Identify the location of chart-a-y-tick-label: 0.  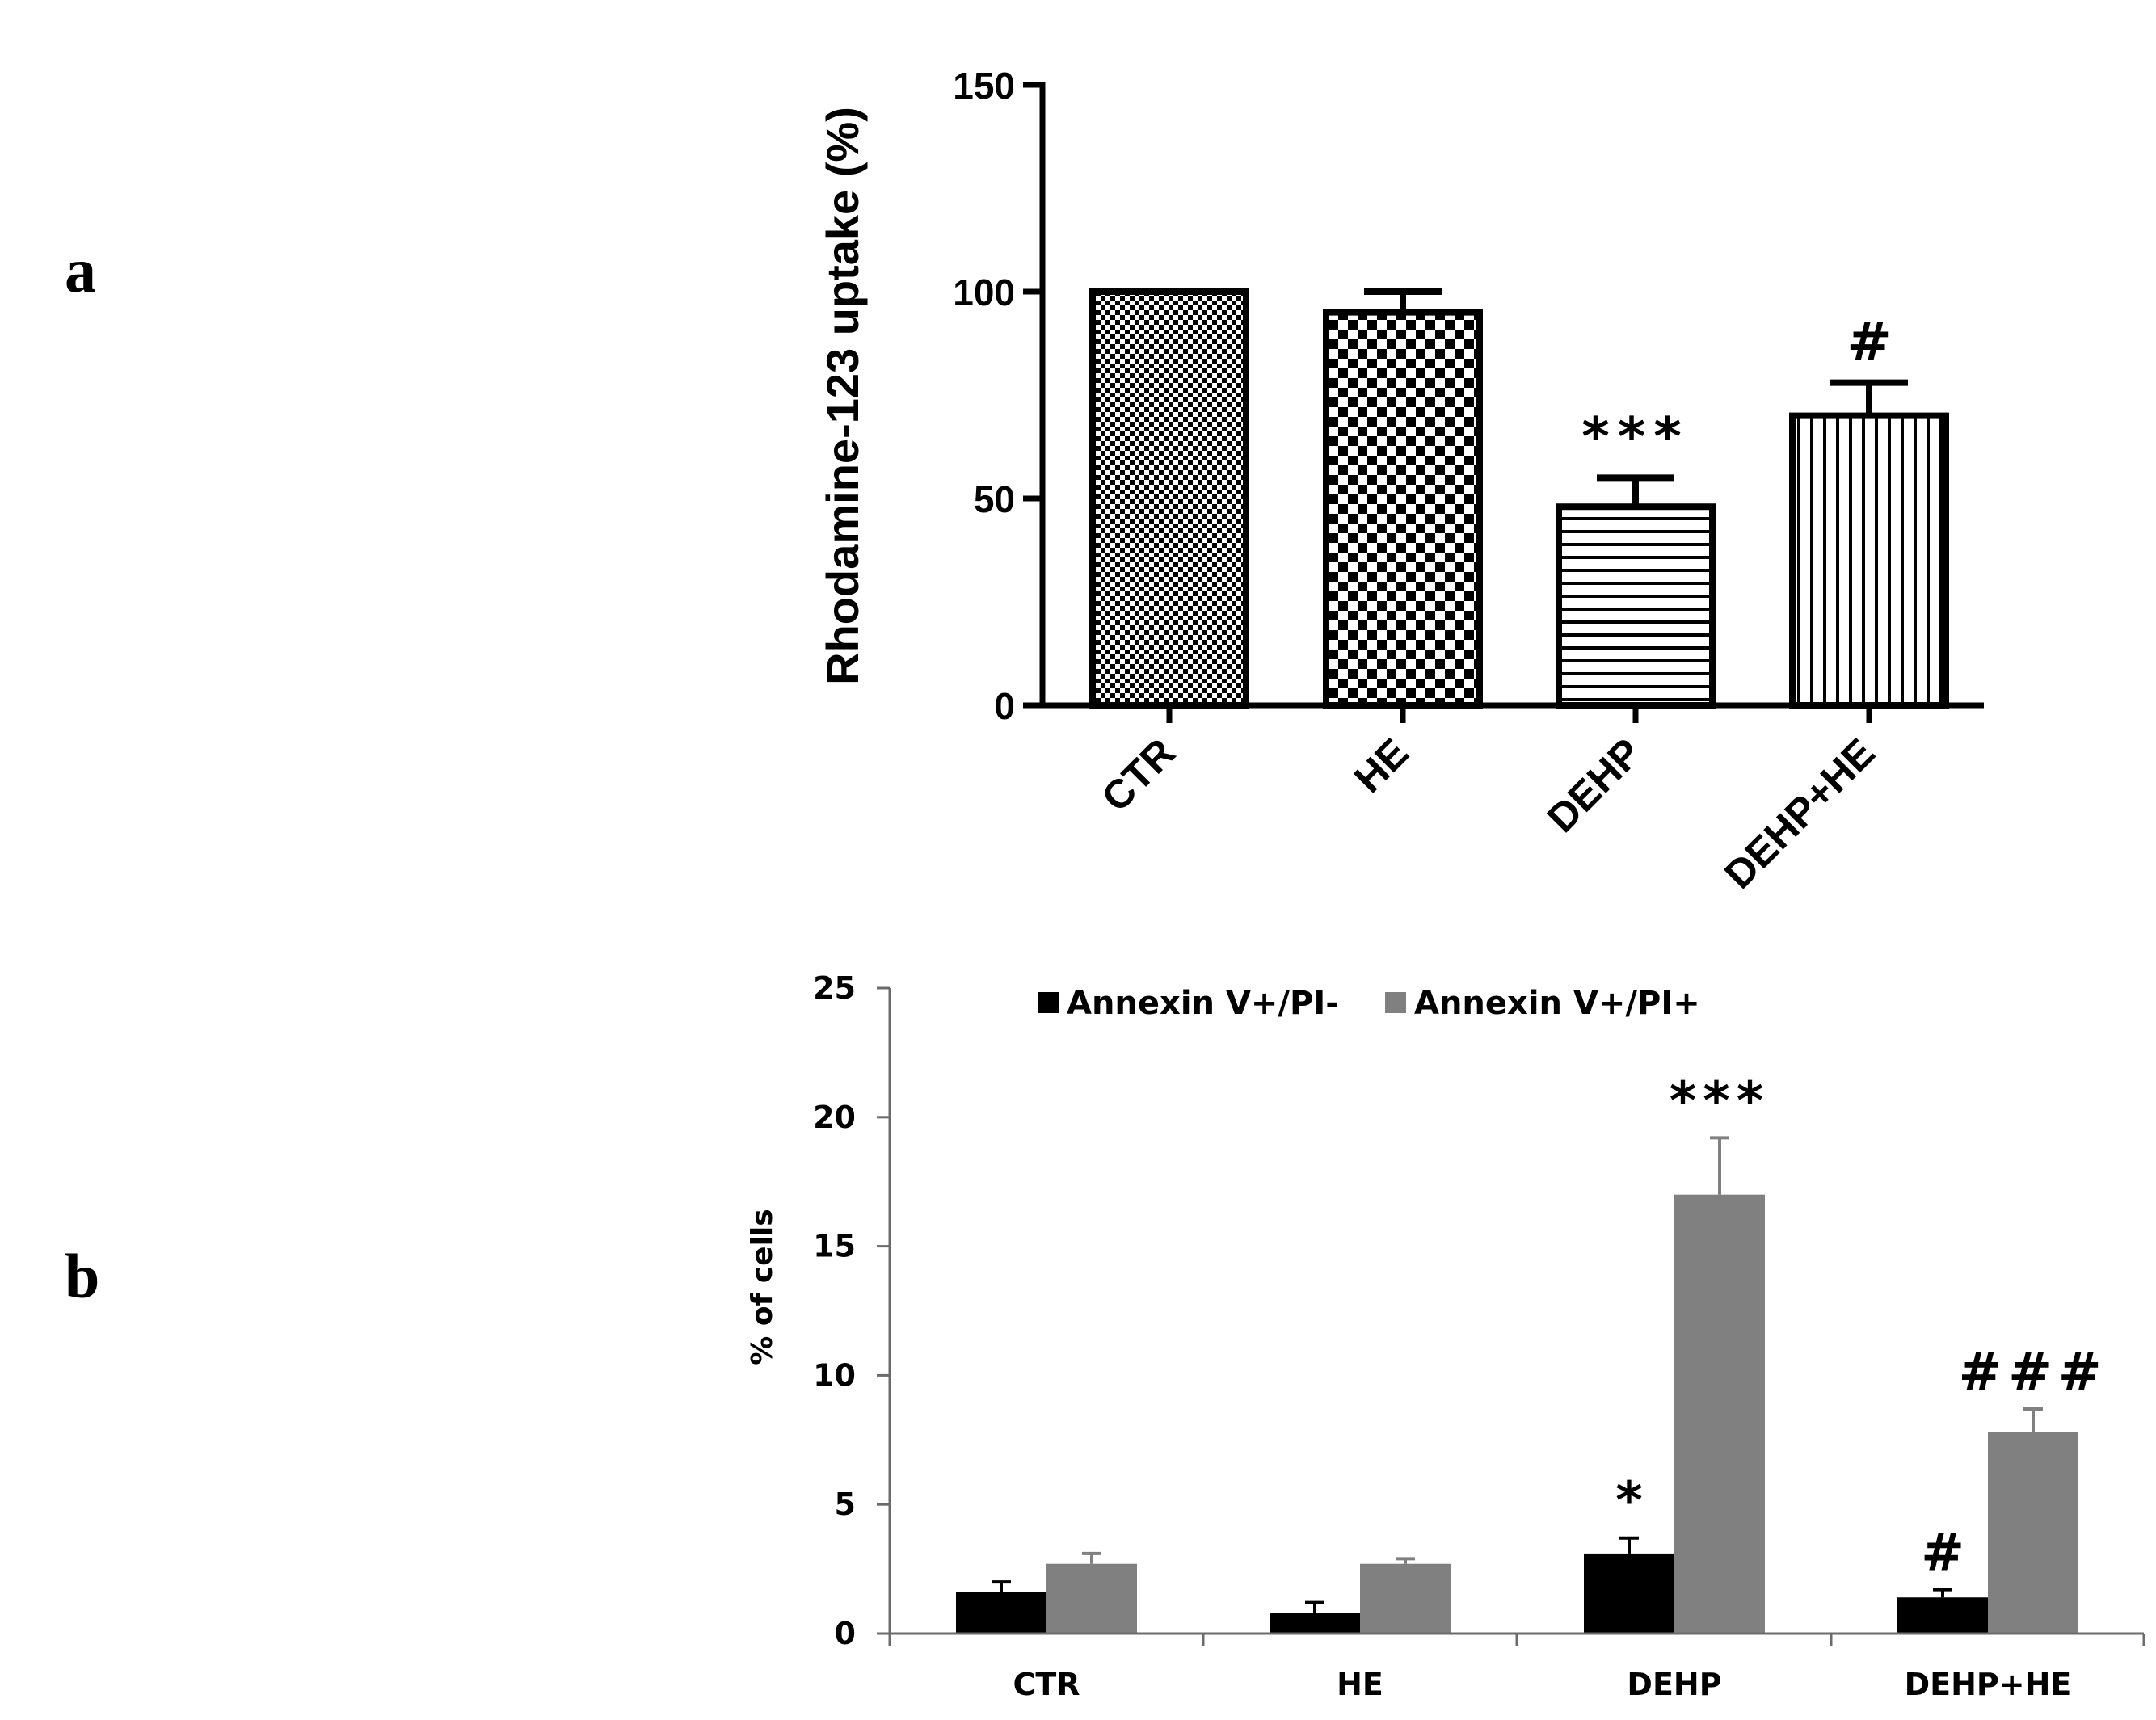
(1004, 706).